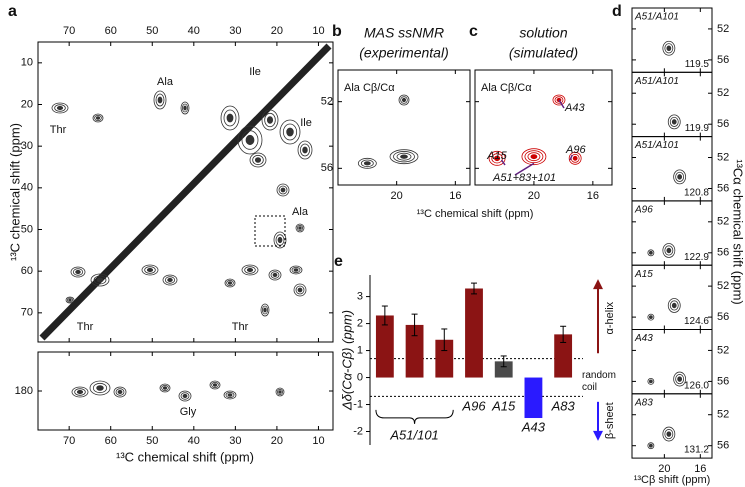  Describe the element at coordinates (255, 72) in the screenshot. I see `peak-label: Ile` at that location.